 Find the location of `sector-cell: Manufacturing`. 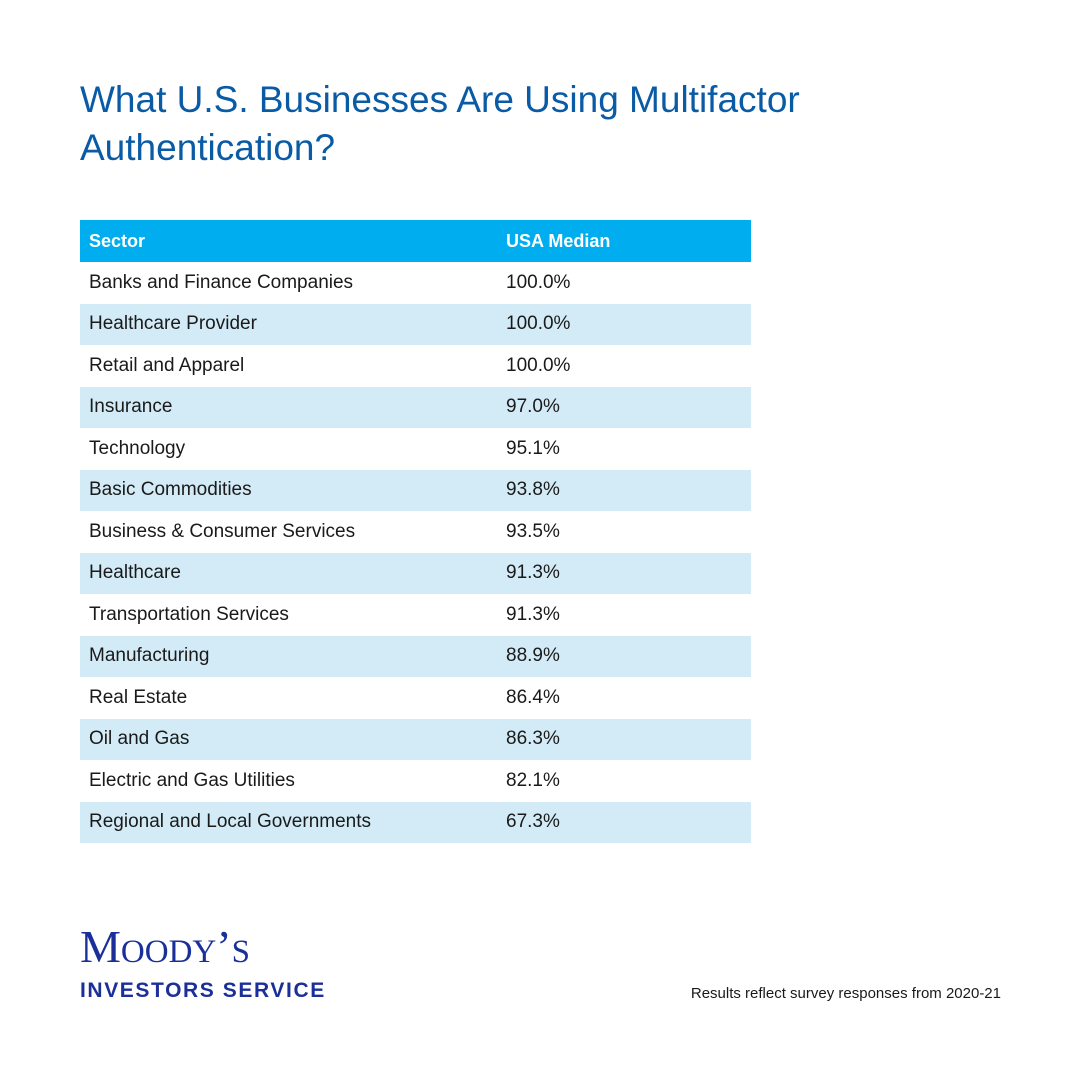

sector-cell: Manufacturing is located at coordinates (149, 656).